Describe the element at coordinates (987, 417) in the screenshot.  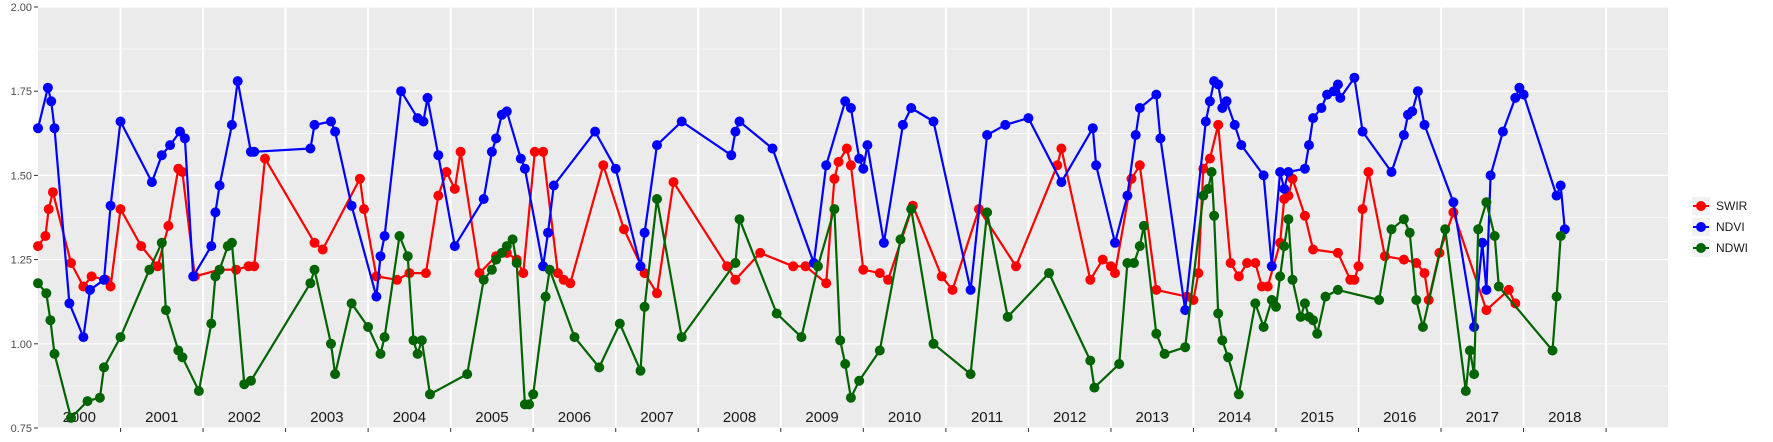
I see `year-label: 2011` at that location.